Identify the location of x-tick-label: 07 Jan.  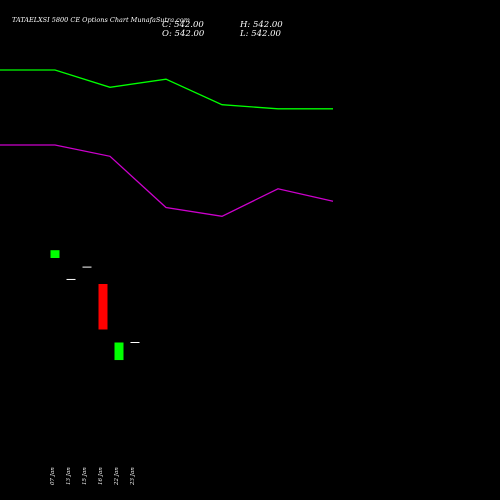
(53, 476).